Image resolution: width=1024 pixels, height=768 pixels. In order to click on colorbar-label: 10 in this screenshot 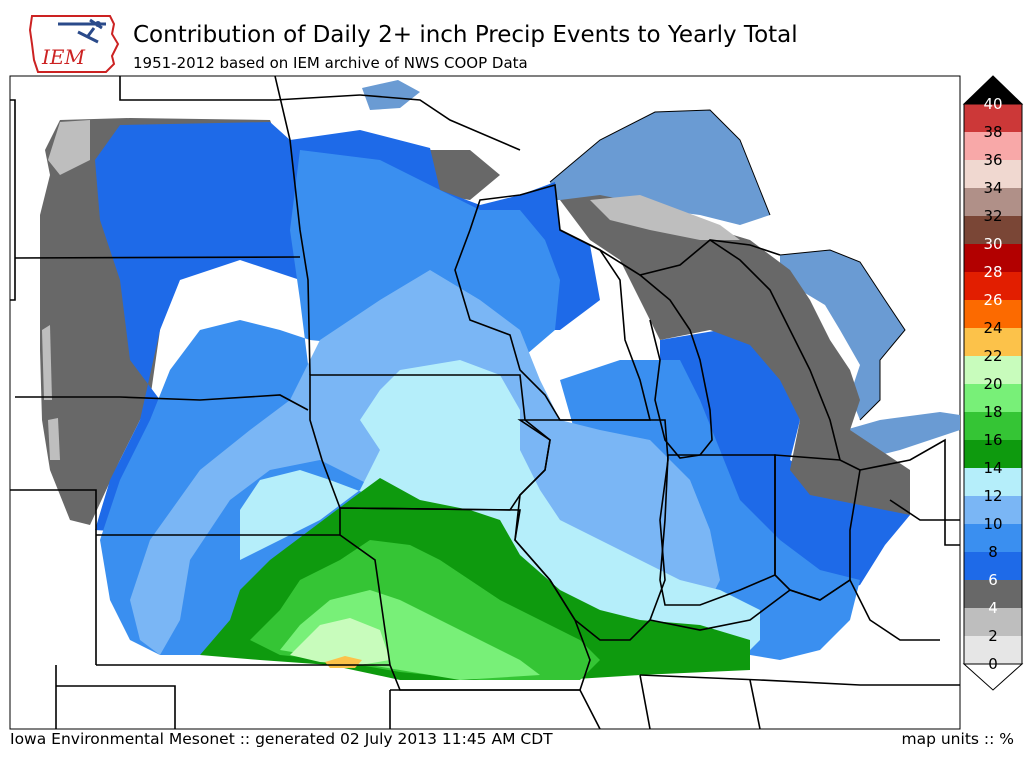, I will do `click(992, 524)`.